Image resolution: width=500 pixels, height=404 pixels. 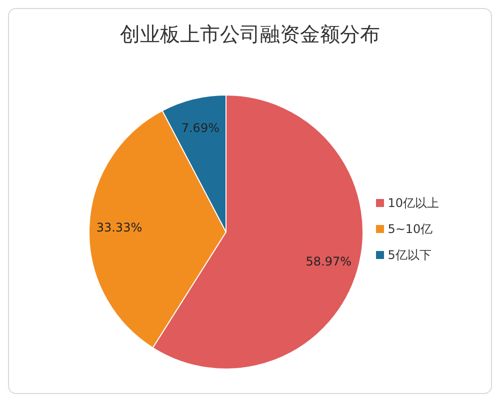 What do you see at coordinates (250, 34) in the screenshot?
I see `chart-title: 创业板上市公司融资金额分布` at bounding box center [250, 34].